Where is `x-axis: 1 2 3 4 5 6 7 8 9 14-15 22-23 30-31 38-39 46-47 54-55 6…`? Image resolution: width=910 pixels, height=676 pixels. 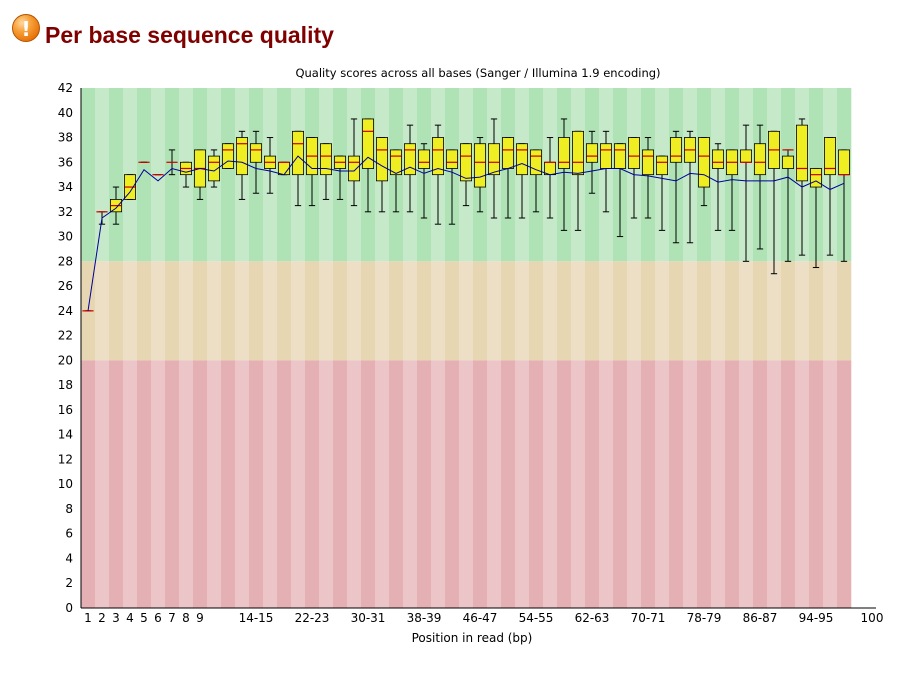
x-axis: 1 2 3 4 5 6 7 8 9 14-15 22-23 30-31 38-39 46-47 54-55 6… is located at coordinates (483, 618).